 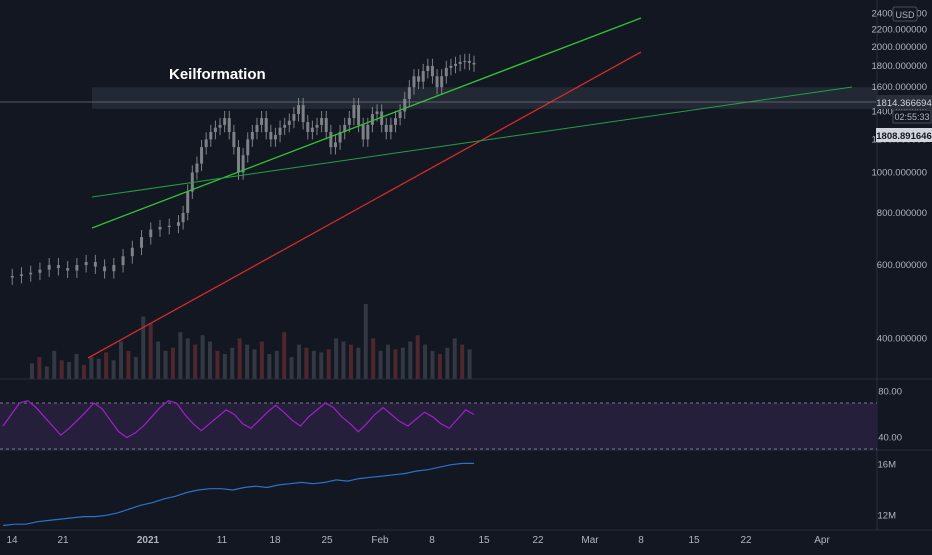 I want to click on countdown-label: 02:55:33, so click(x=912, y=116).